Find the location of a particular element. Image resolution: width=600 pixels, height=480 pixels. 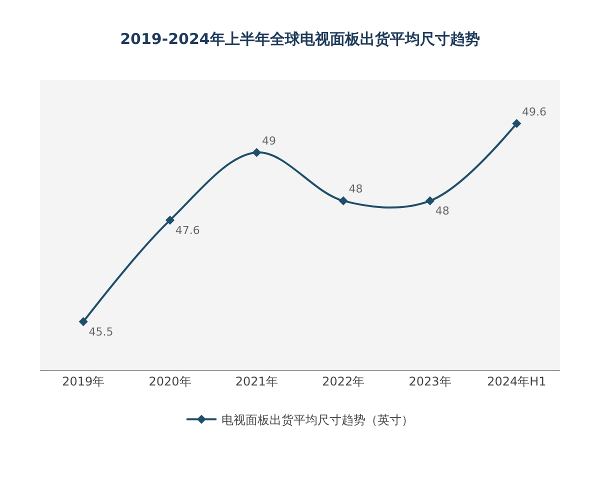

x-tick-label: 2023年 is located at coordinates (430, 381).